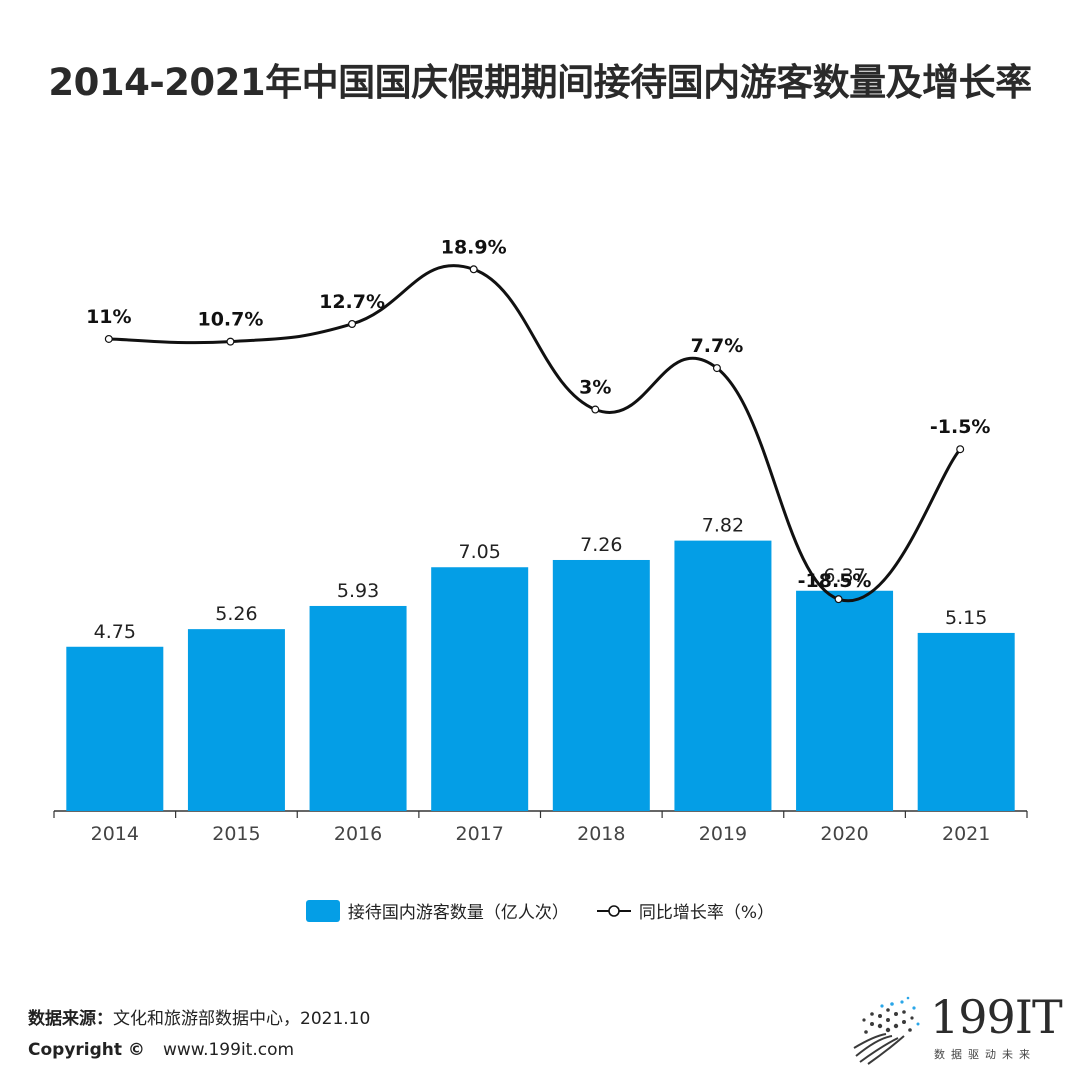  What do you see at coordinates (601, 685) in the screenshot?
I see `bar-2018` at bounding box center [601, 685].